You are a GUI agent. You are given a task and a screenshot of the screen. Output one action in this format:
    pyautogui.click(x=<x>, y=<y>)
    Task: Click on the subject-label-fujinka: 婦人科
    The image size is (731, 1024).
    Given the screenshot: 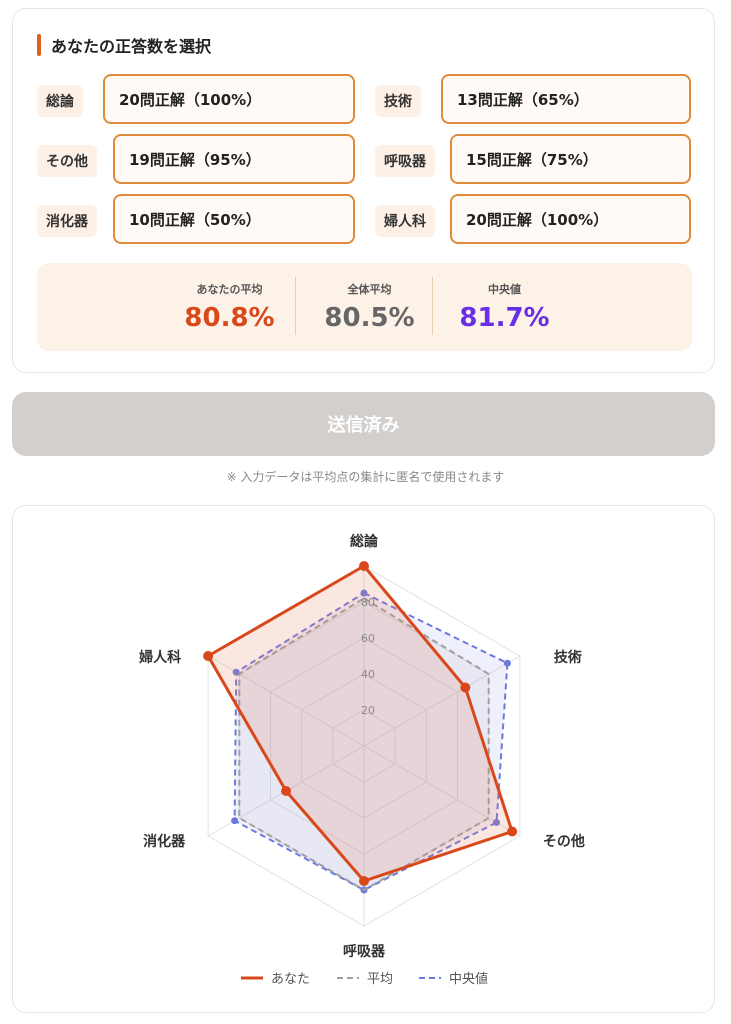 What is the action you would take?
    pyautogui.click(x=405, y=221)
    